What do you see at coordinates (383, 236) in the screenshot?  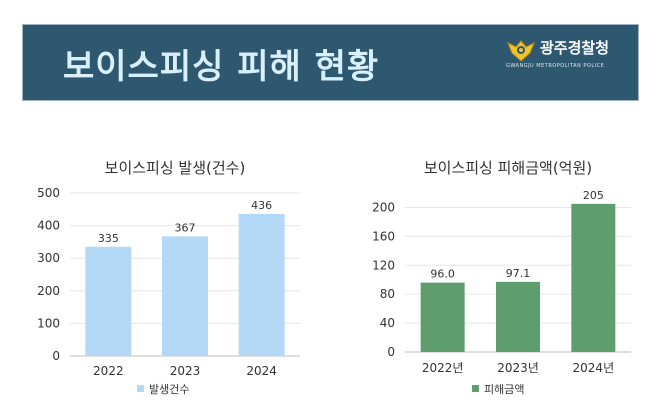 I see `y-tick-label-2: 160` at bounding box center [383, 236].